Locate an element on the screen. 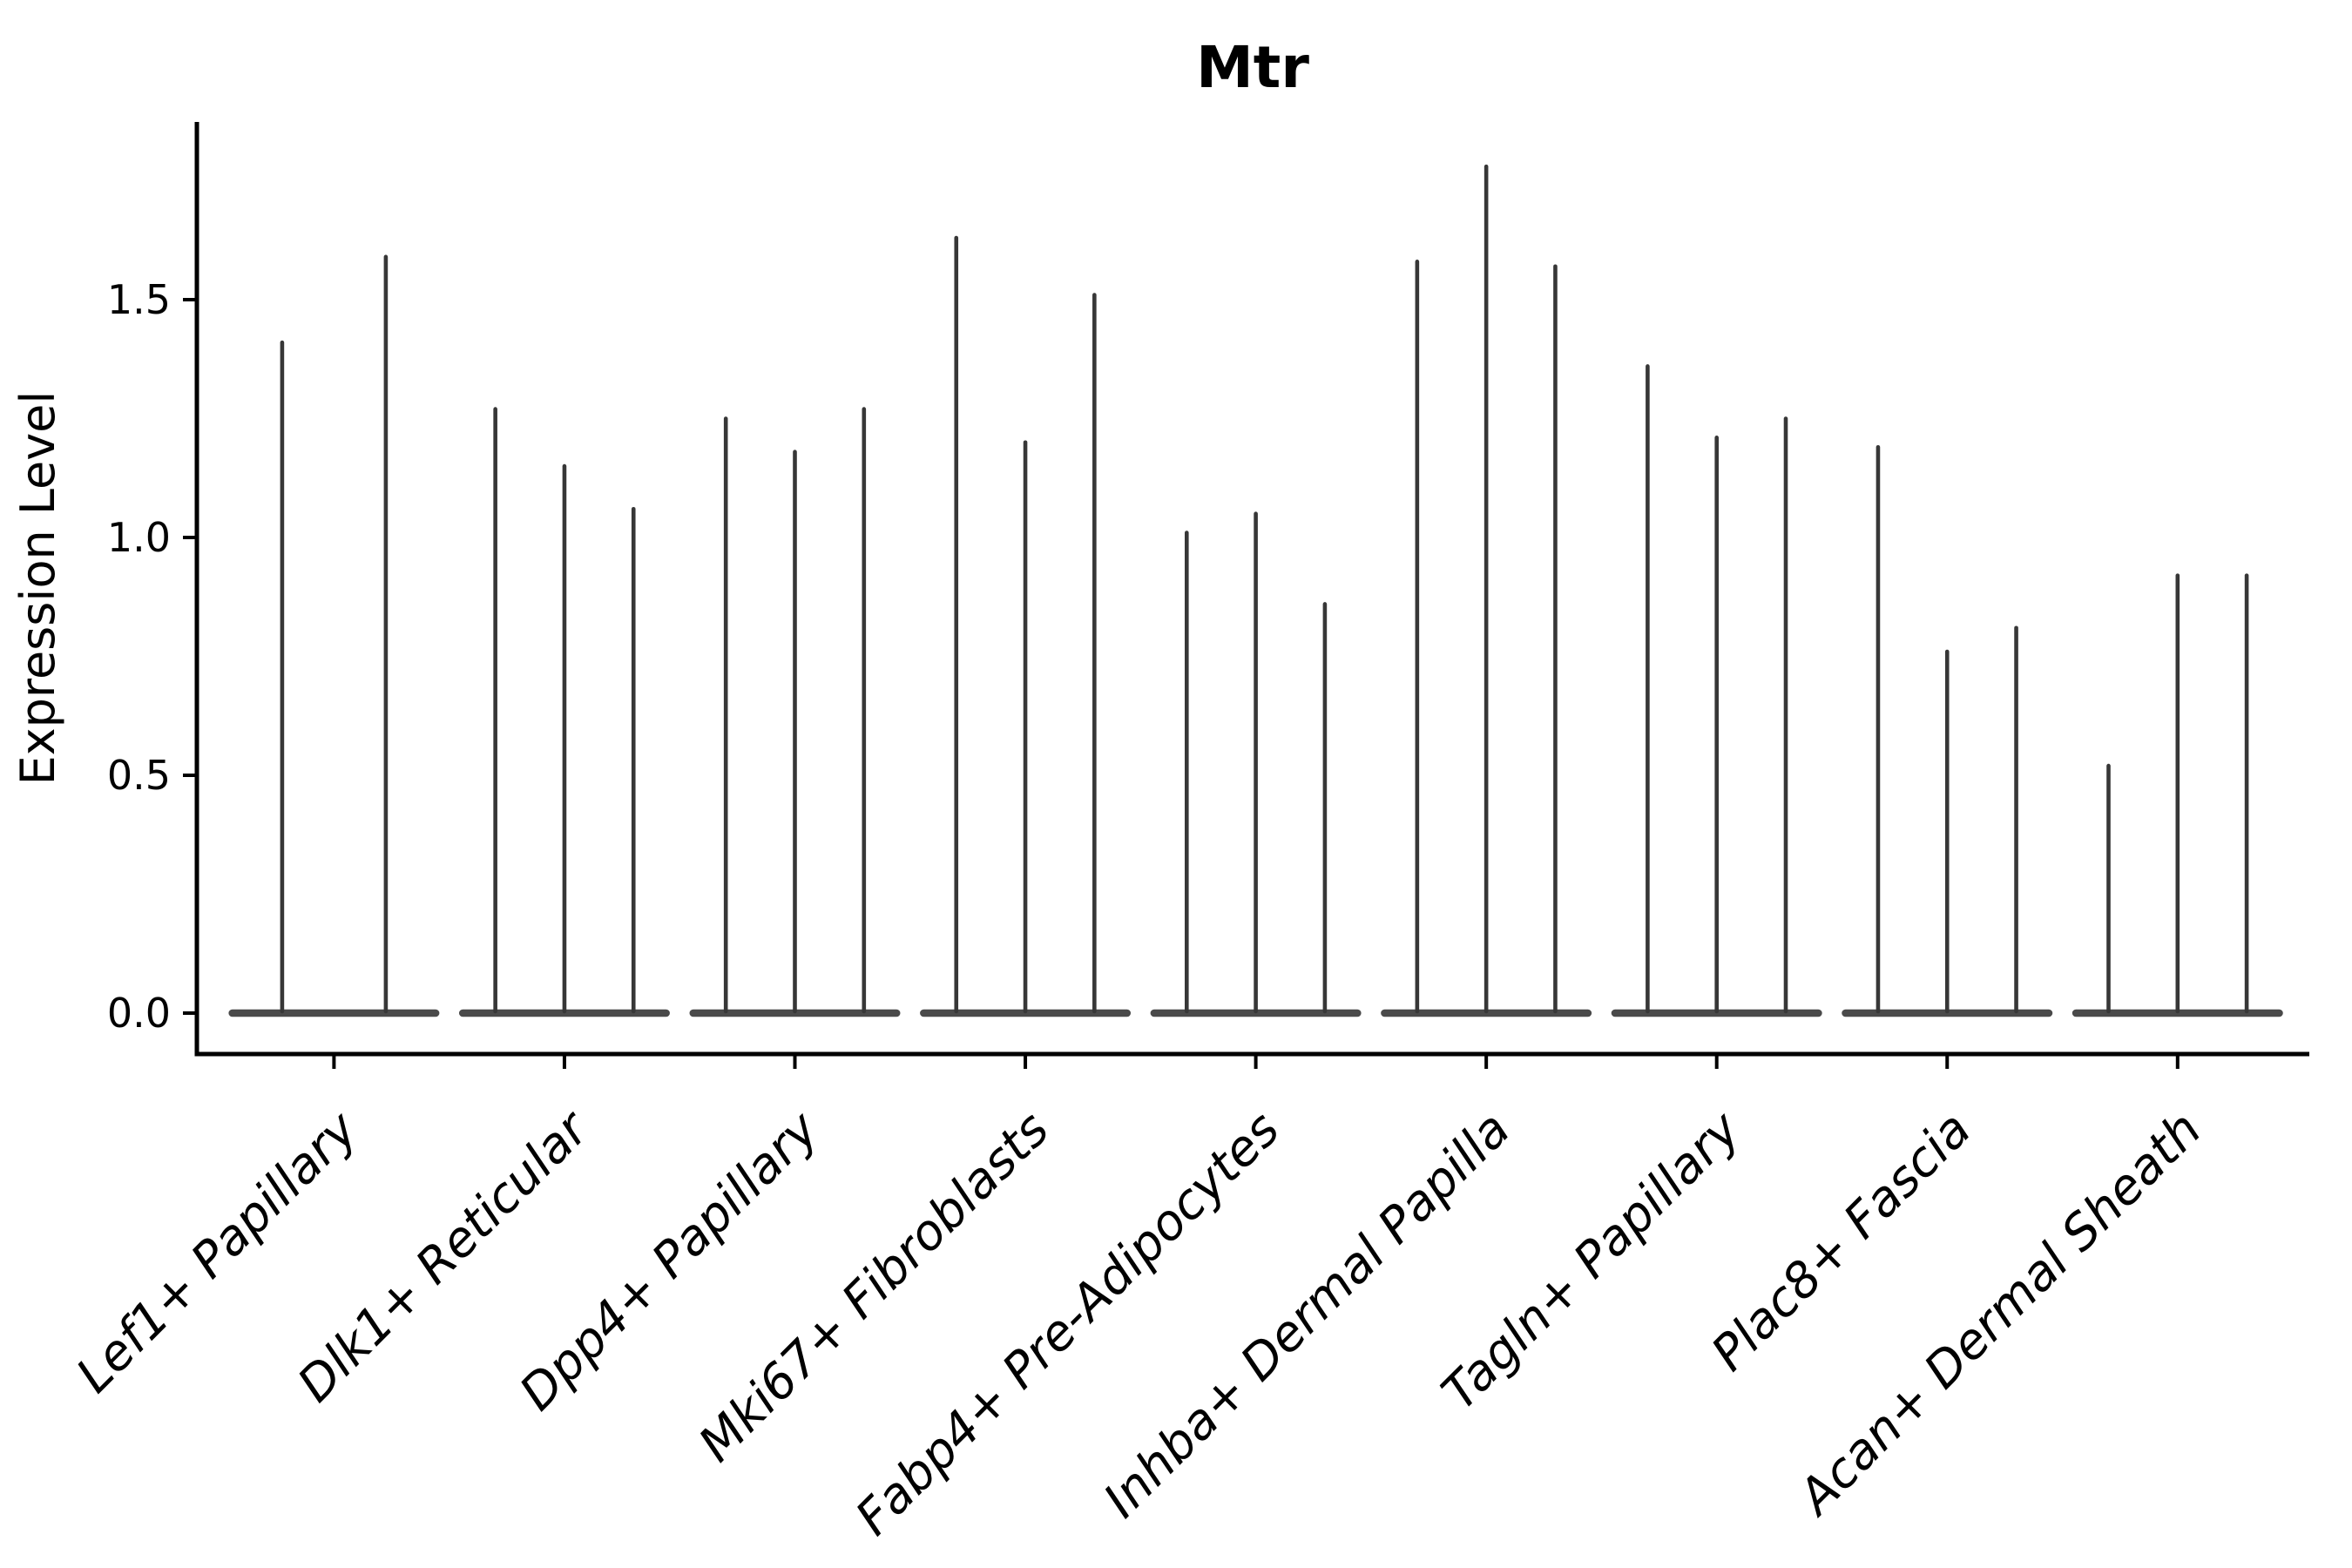 This screenshot has height=1568, width=2352. y-tick-label: 1.5 is located at coordinates (139, 299).